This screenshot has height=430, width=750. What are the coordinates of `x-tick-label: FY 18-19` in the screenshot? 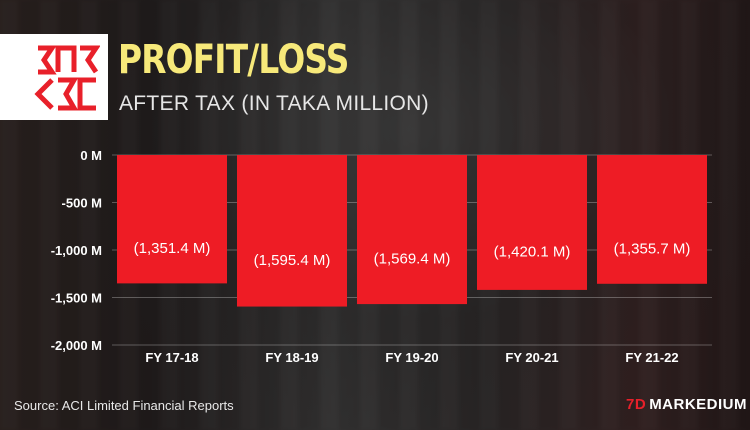 It's located at (291, 357).